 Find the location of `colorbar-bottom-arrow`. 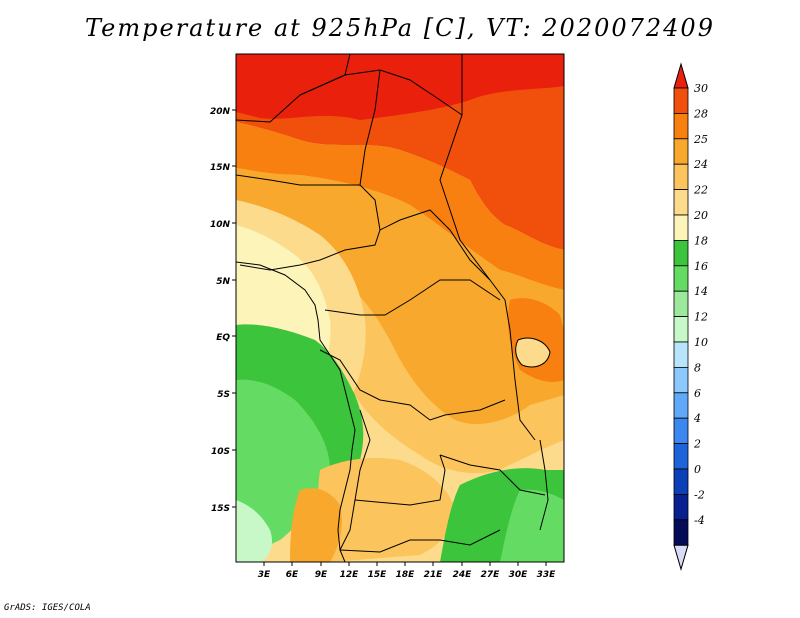

colorbar-bottom-arrow is located at coordinates (681, 557).